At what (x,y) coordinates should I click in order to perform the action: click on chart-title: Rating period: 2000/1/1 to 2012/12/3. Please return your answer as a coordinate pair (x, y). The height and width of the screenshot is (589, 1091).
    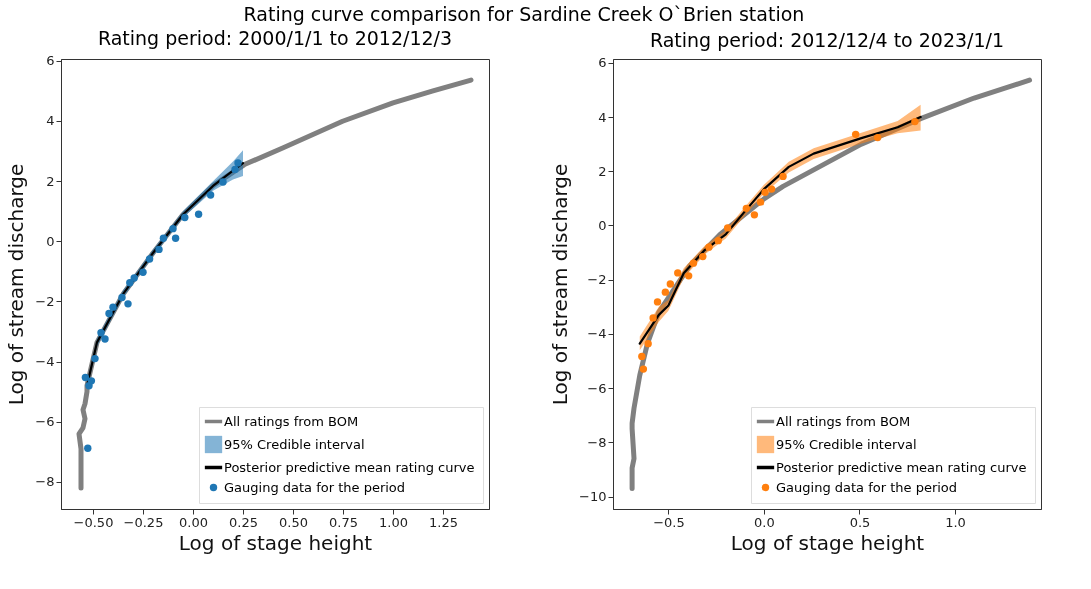
    Looking at the image, I should click on (275, 37).